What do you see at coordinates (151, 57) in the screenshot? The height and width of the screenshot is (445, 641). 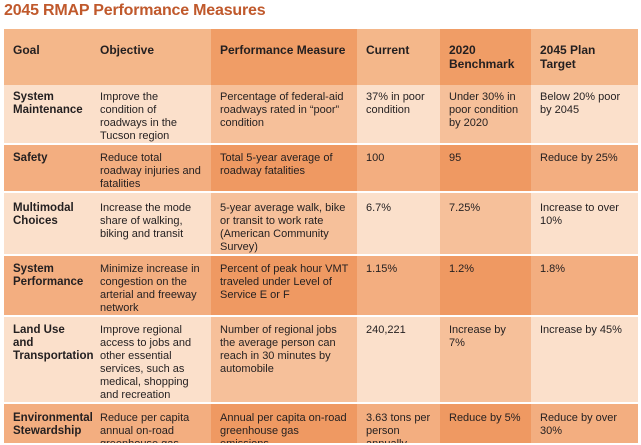 I see `header-objective: Objective` at bounding box center [151, 57].